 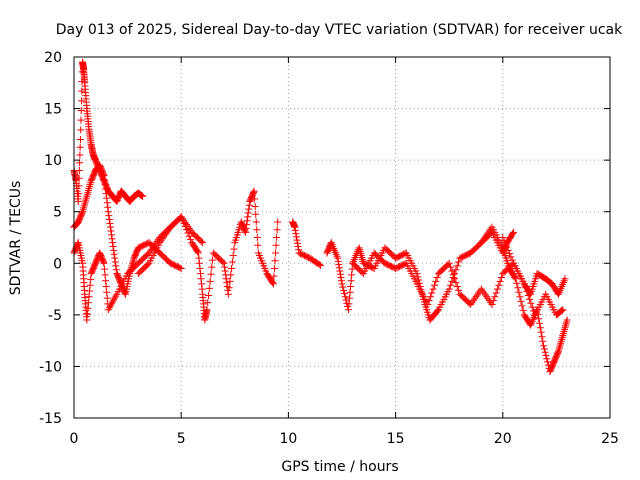 I want to click on y-tick-label: -10, so click(x=50, y=367).